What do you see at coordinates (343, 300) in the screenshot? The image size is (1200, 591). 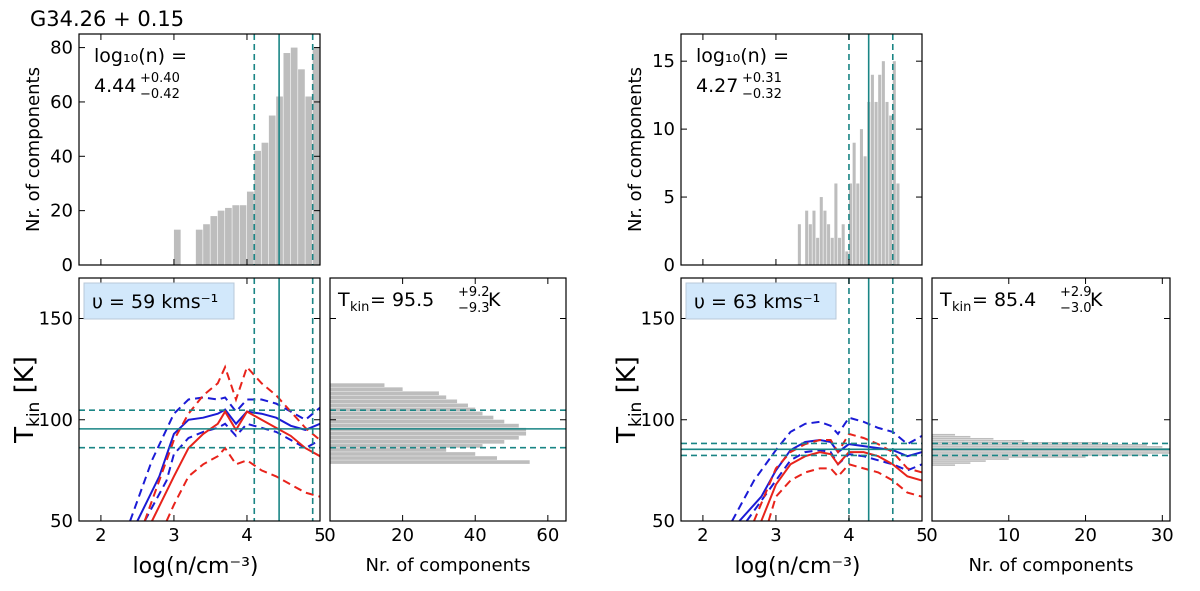 I see `left-temp-annotation-prefix: T` at bounding box center [343, 300].